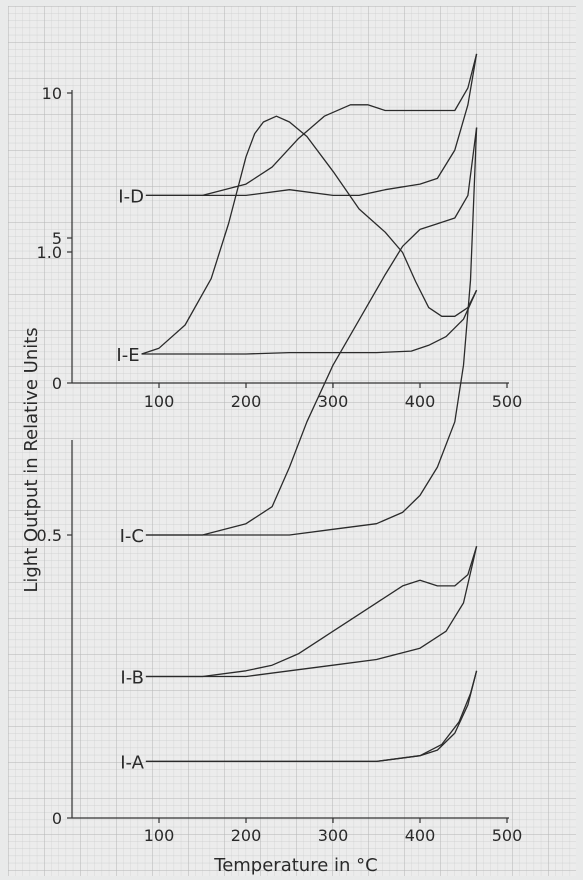 The height and width of the screenshot is (880, 583). What do you see at coordinates (131, 196) in the screenshot?
I see `series-label-i-d: I-D` at bounding box center [131, 196].